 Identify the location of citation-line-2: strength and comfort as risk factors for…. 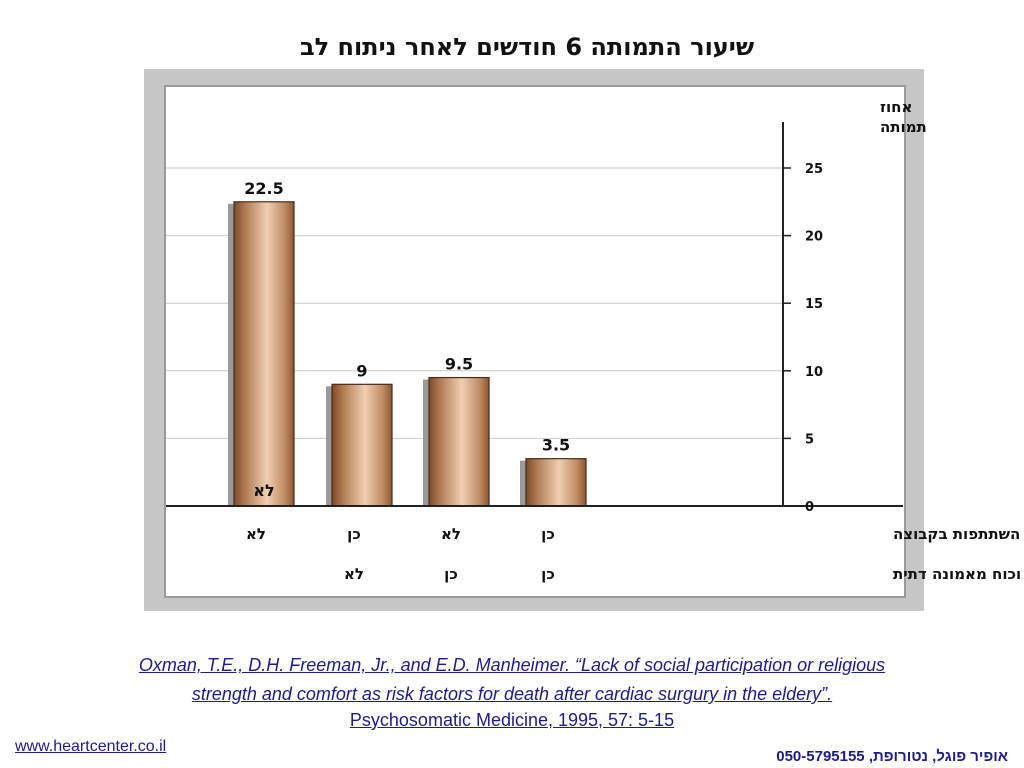
(512, 694).